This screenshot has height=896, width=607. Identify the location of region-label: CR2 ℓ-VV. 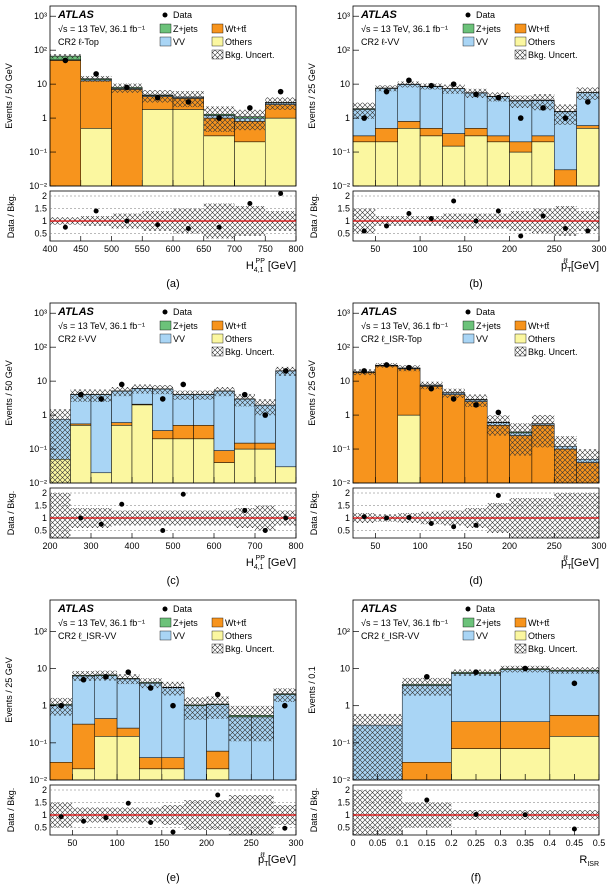
(77, 339).